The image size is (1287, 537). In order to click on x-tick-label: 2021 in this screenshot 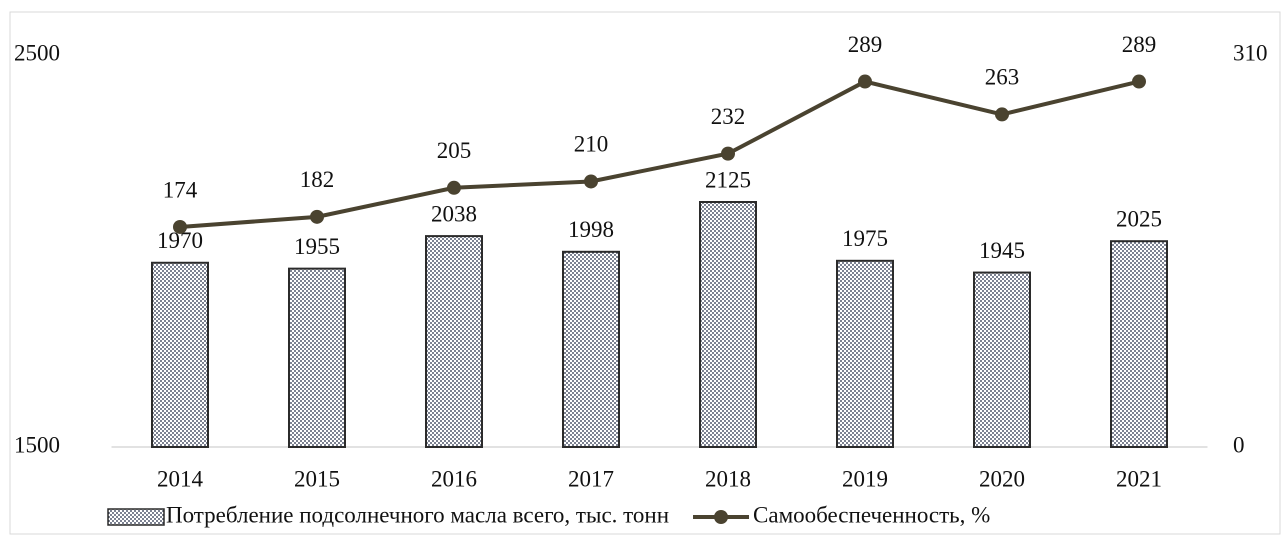, I will do `click(1139, 478)`.